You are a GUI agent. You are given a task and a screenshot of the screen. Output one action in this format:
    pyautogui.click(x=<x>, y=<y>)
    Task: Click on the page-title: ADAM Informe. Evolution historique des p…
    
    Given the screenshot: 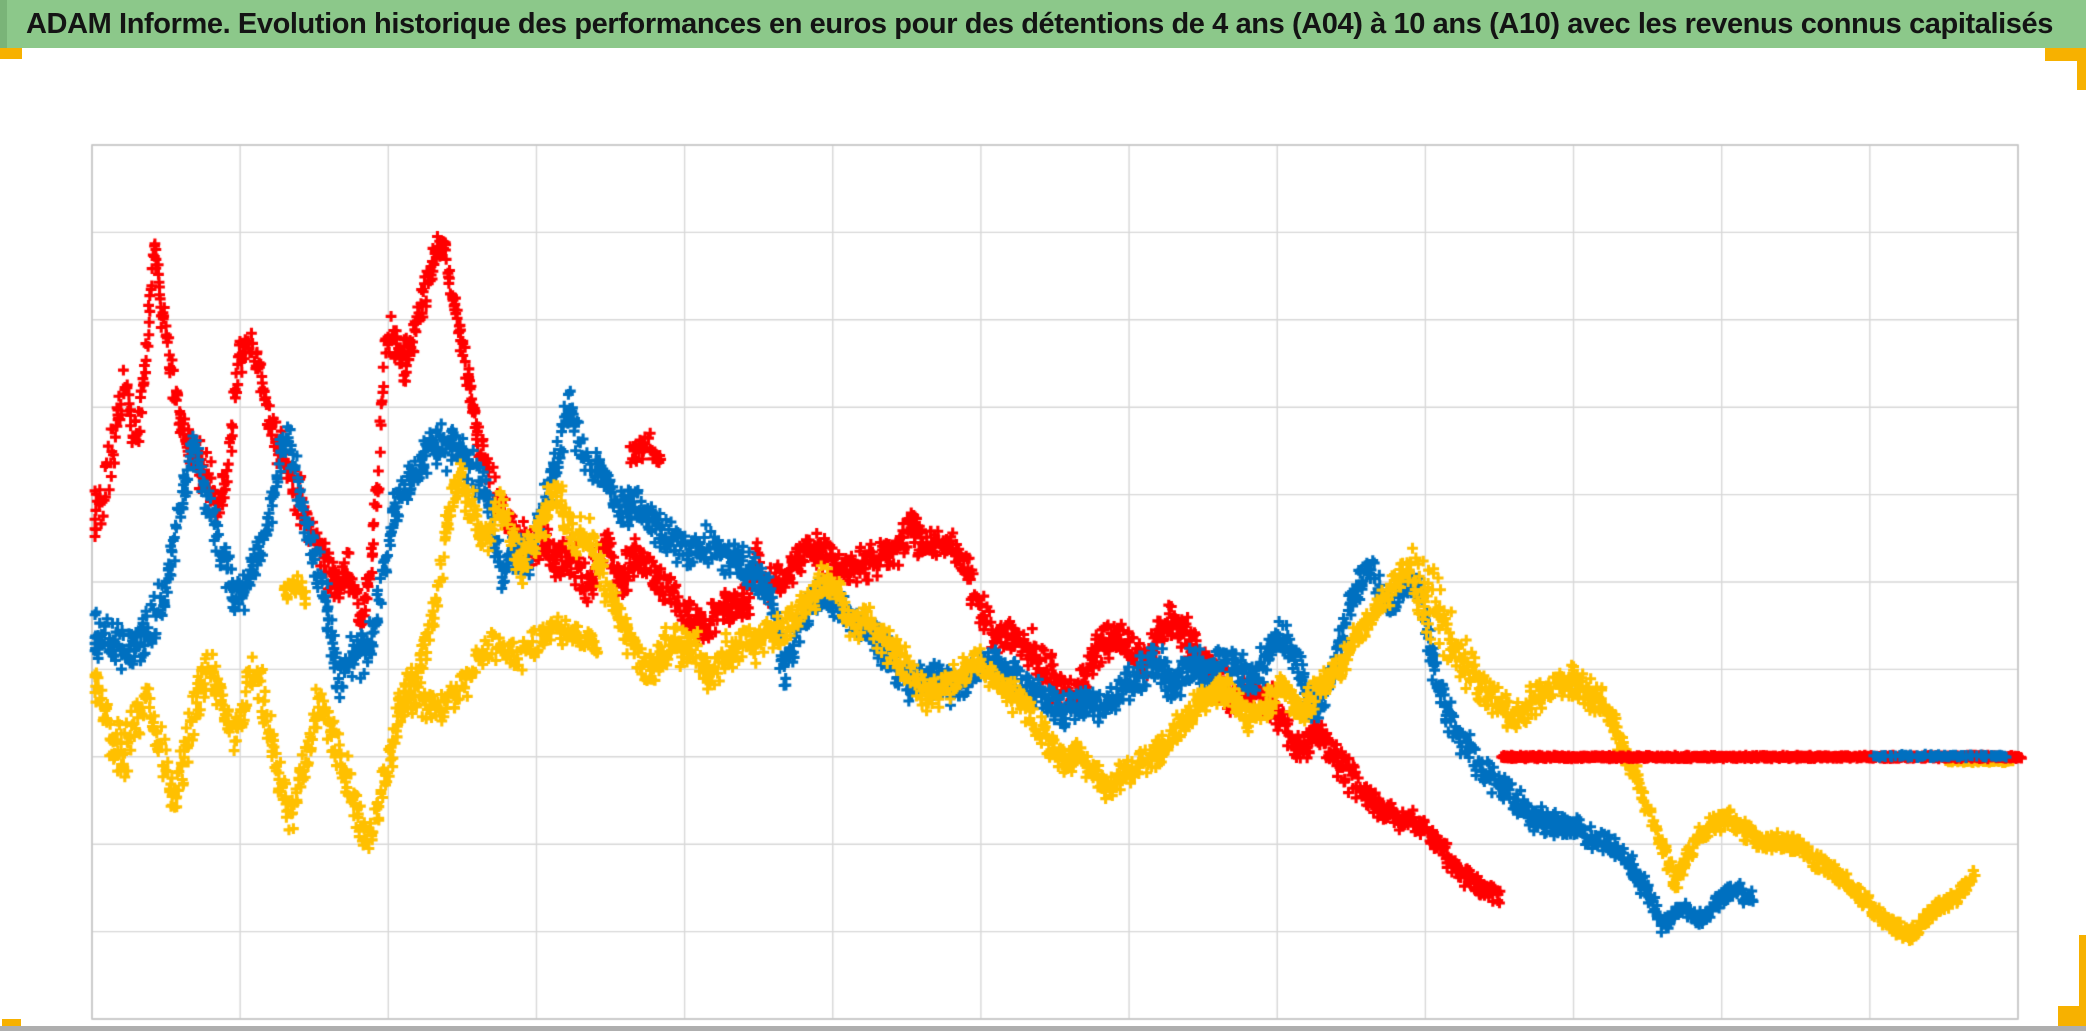 What is the action you would take?
    pyautogui.click(x=1039, y=23)
    